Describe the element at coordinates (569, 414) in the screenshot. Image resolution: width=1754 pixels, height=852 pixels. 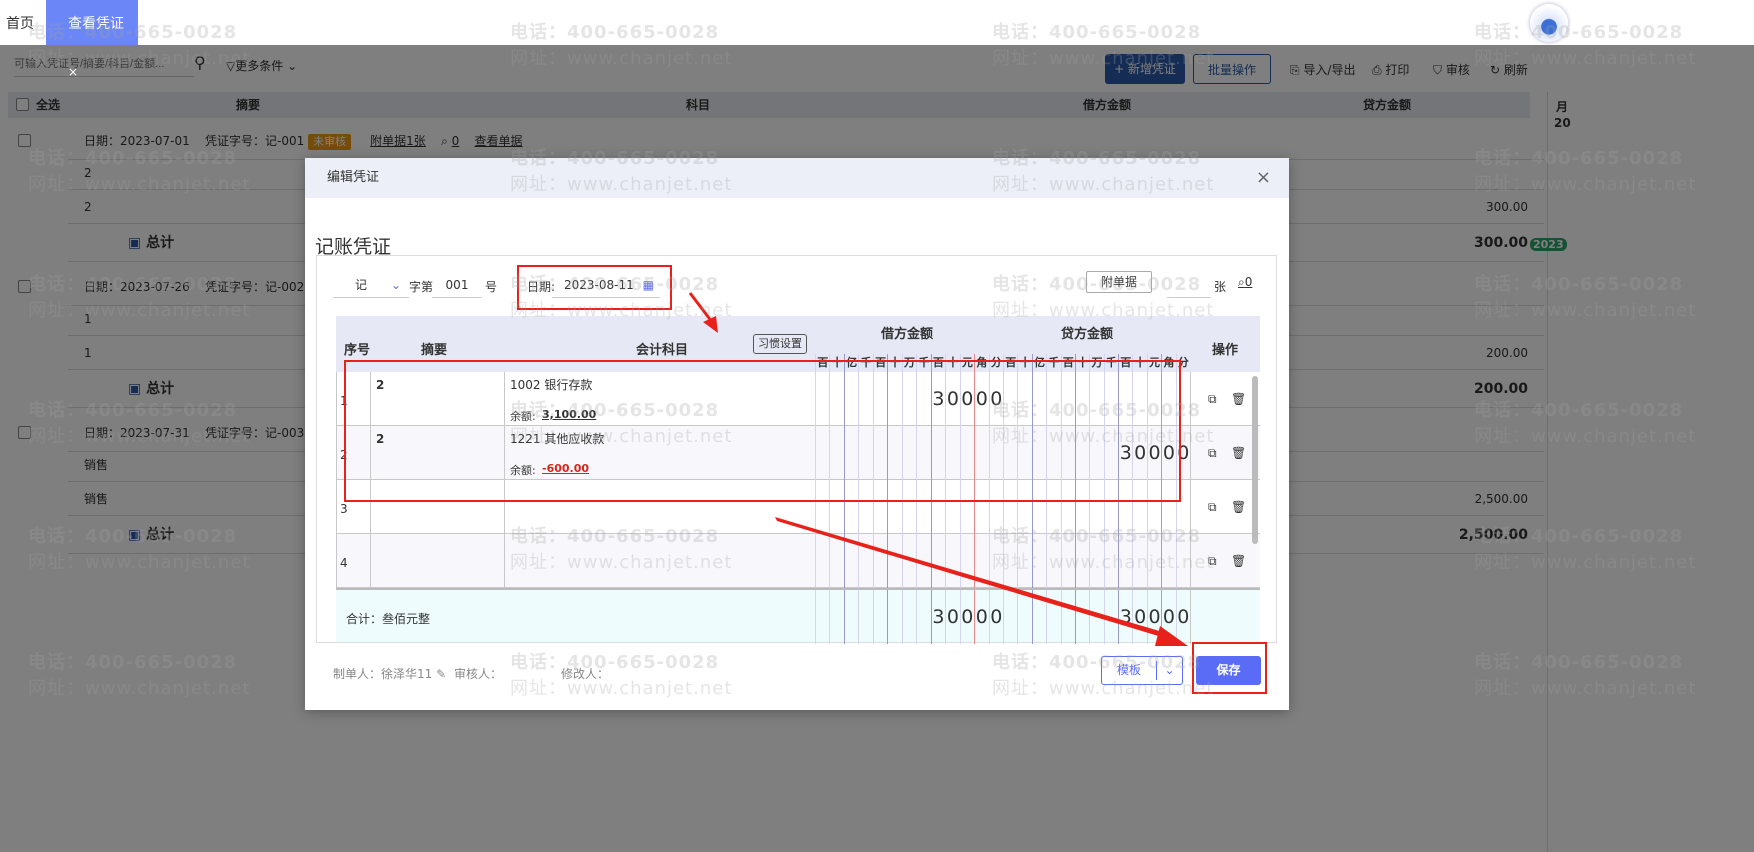
I see `balance-value: 3,100.00` at that location.